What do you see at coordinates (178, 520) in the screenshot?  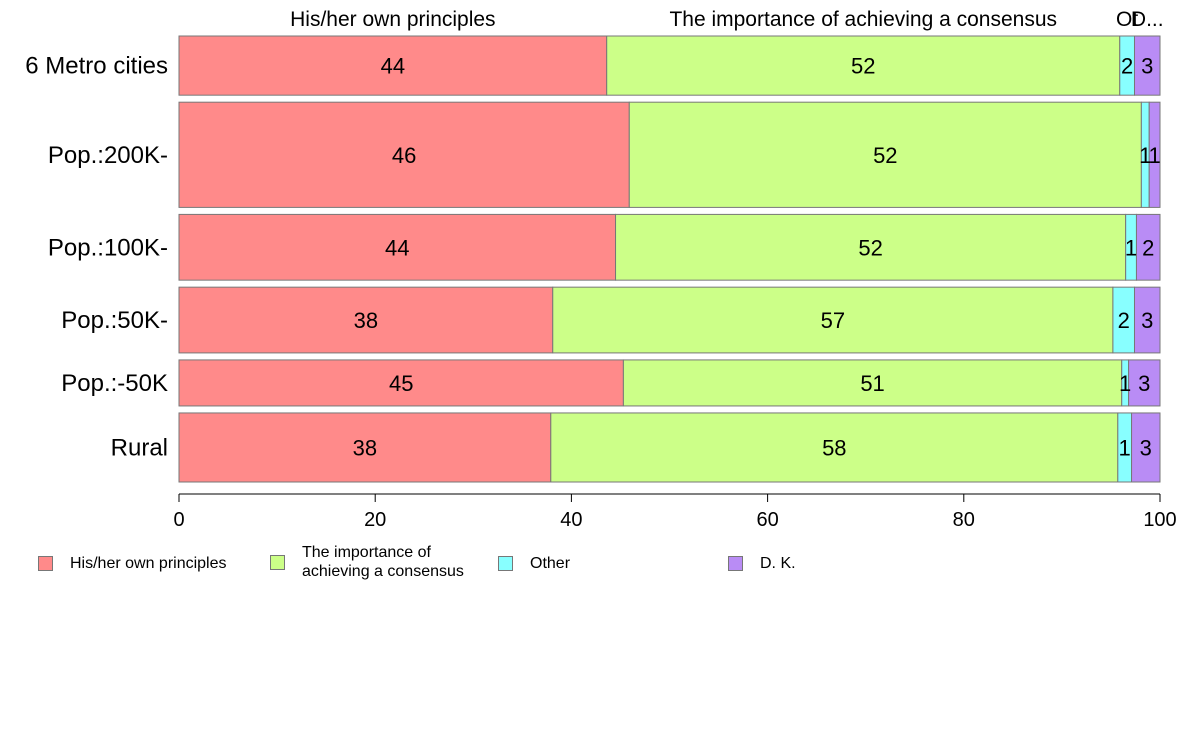 I see `x-tick-label-0: 0` at bounding box center [178, 520].